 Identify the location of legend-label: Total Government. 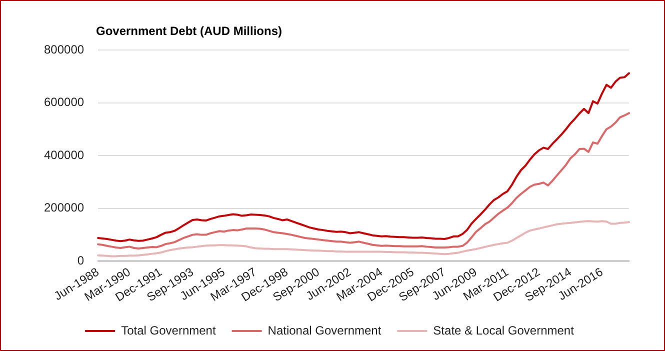
(168, 330).